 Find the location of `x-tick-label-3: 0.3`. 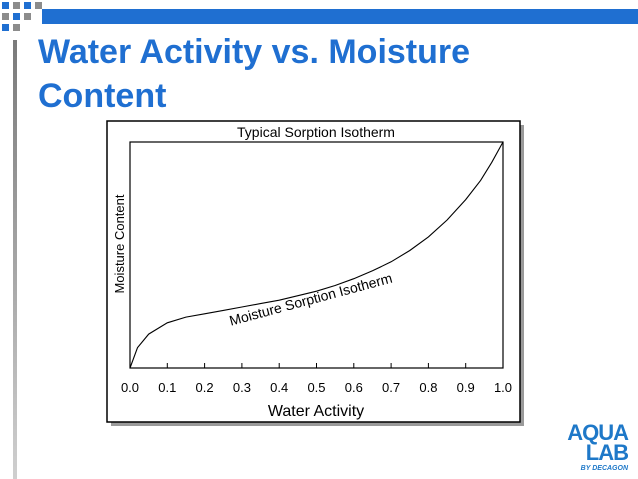

x-tick-label-3: 0.3 is located at coordinates (242, 387).